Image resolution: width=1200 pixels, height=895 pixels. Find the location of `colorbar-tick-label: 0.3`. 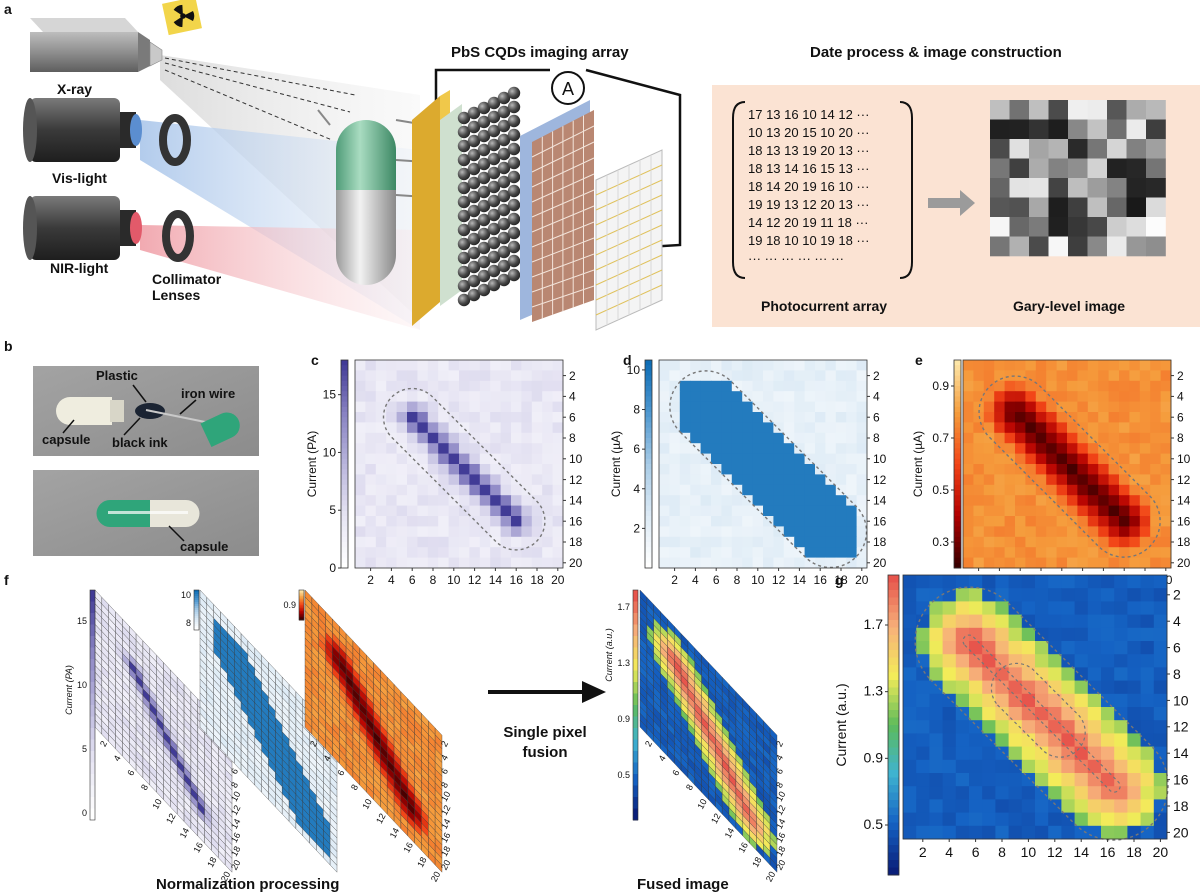

colorbar-tick-label: 0.3 is located at coordinates (940, 542).